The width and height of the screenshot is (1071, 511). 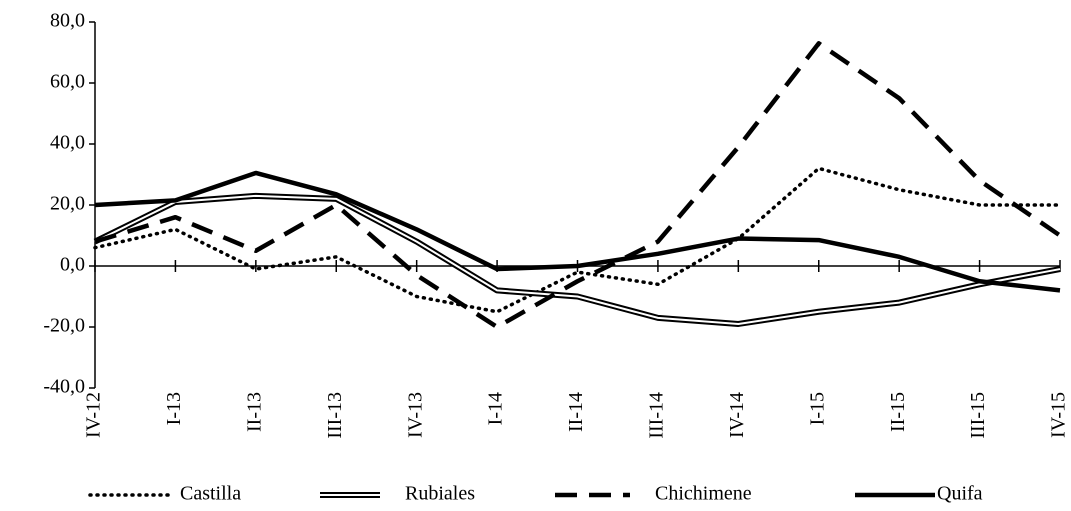 What do you see at coordinates (496, 408) in the screenshot?
I see `x-tick-label: I-14` at bounding box center [496, 408].